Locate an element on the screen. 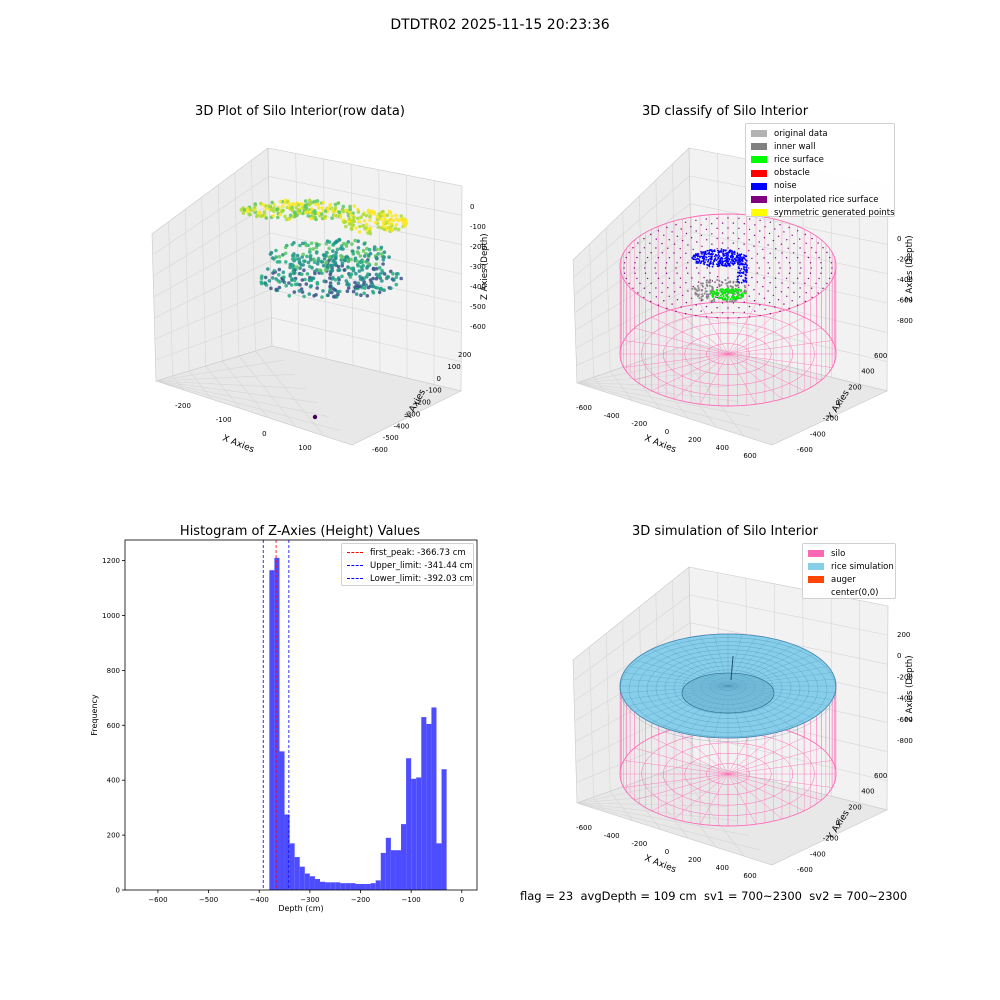 Image resolution: width=1000 pixels, height=1000 pixels. y-tick-label: 200 is located at coordinates (854, 807).